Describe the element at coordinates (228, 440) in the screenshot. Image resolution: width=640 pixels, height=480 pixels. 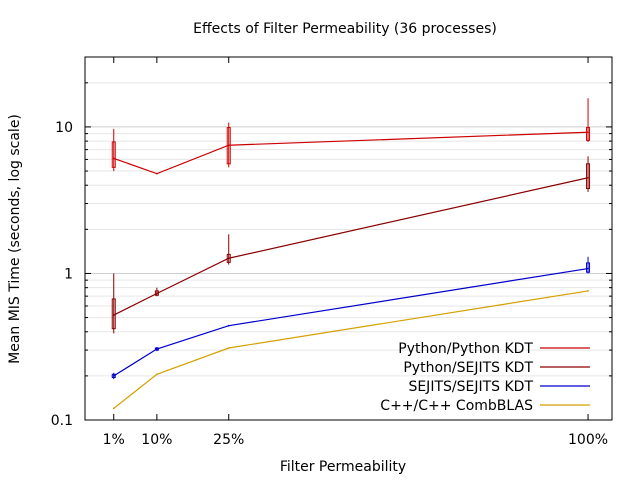
I see `x-tick-label: 25%` at that location.